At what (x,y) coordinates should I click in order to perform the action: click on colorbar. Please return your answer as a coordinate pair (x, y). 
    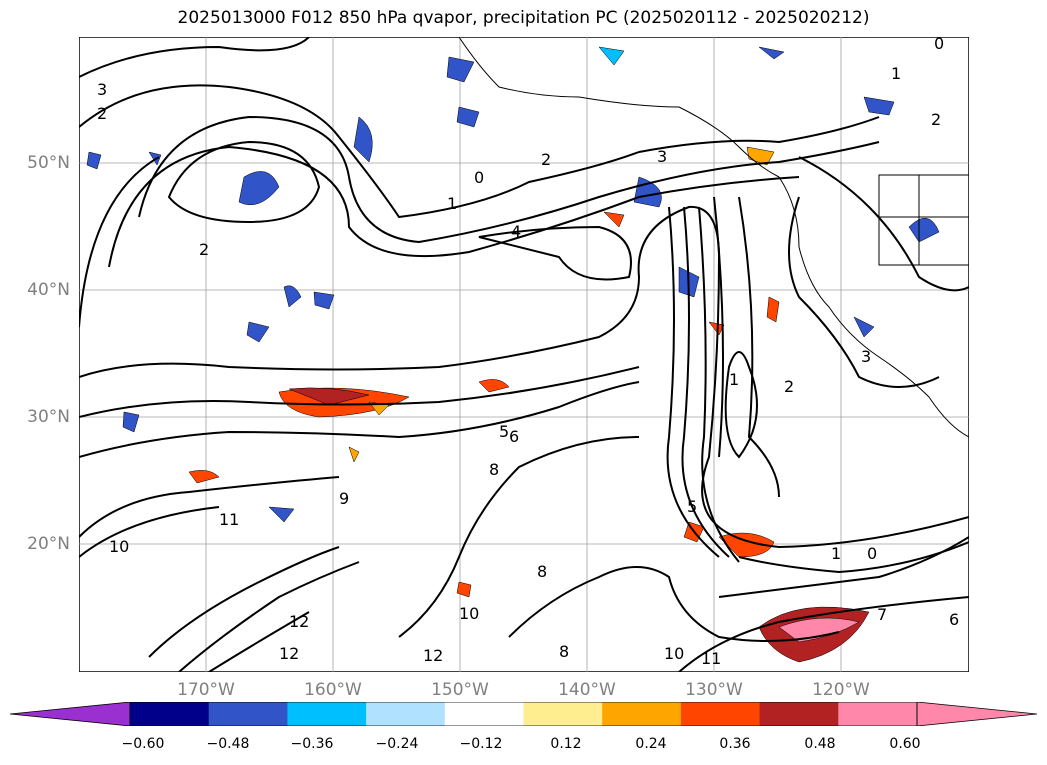
    Looking at the image, I should click on (523, 714).